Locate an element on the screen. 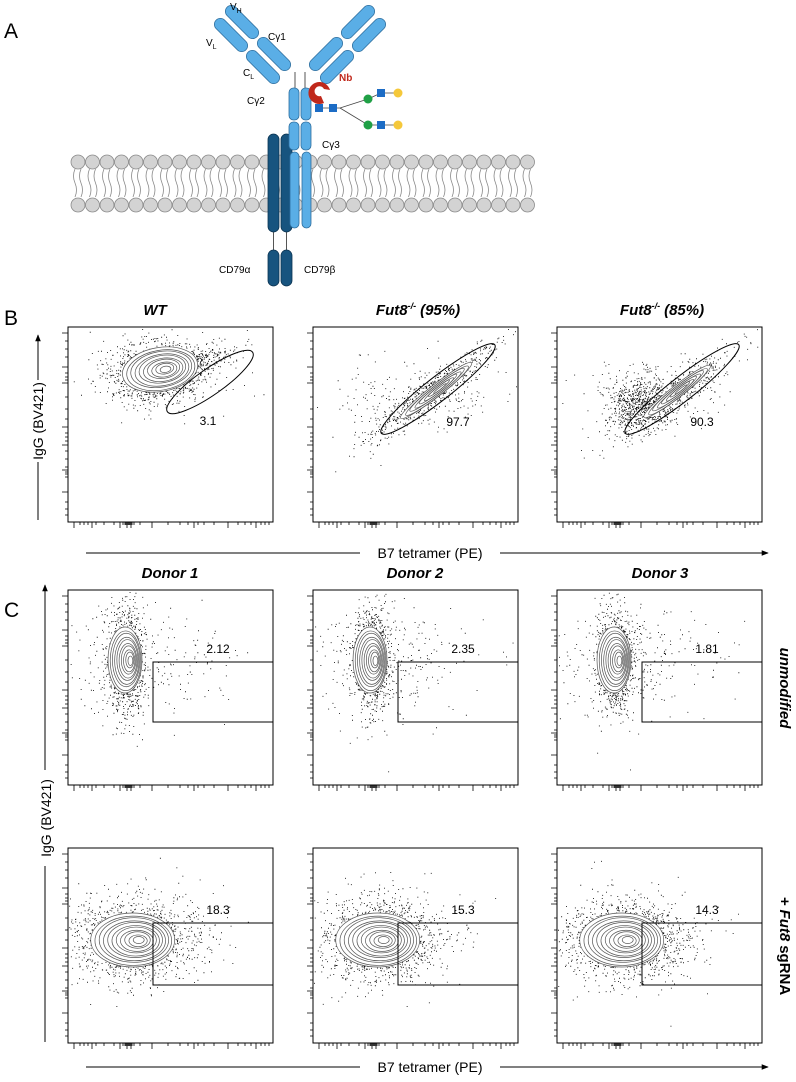 The width and height of the screenshot is (796, 1082). vl-sub: L is located at coordinates (215, 47).